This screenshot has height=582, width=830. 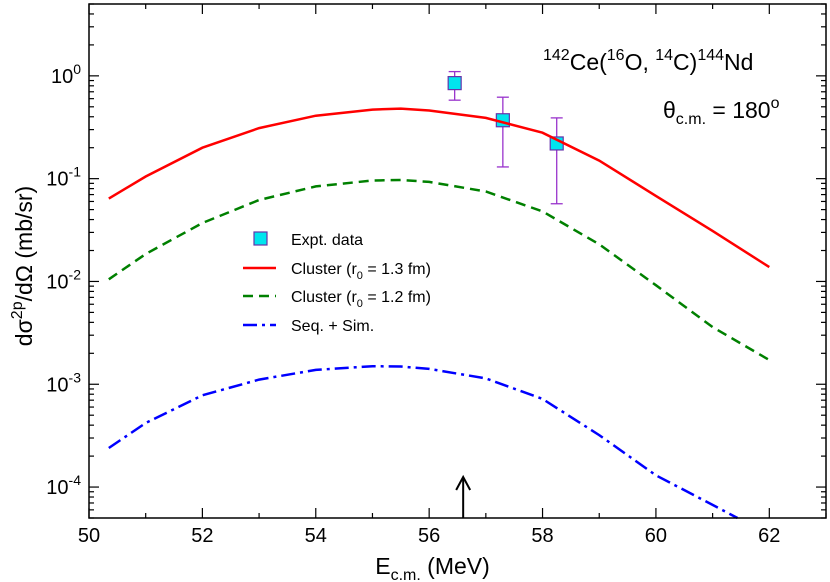 I want to click on legend-label: Seq. + Sim., so click(x=332, y=326).